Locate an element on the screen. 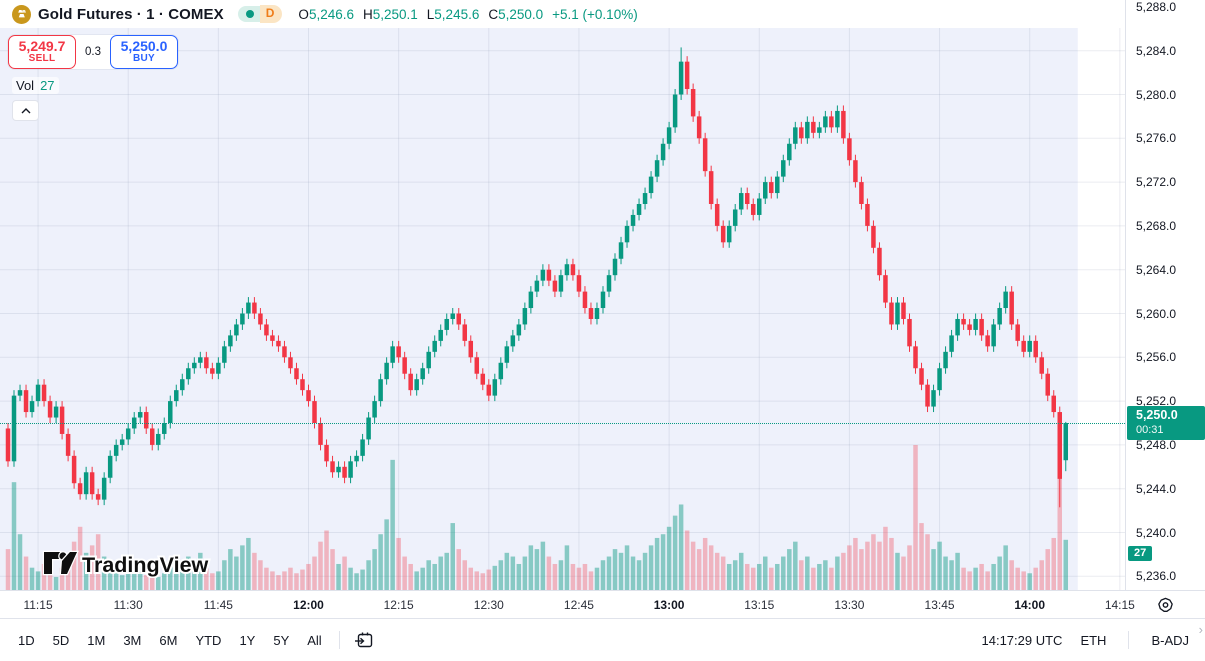 This screenshot has width=1205, height=661. go-to-date-button is located at coordinates (364, 640).